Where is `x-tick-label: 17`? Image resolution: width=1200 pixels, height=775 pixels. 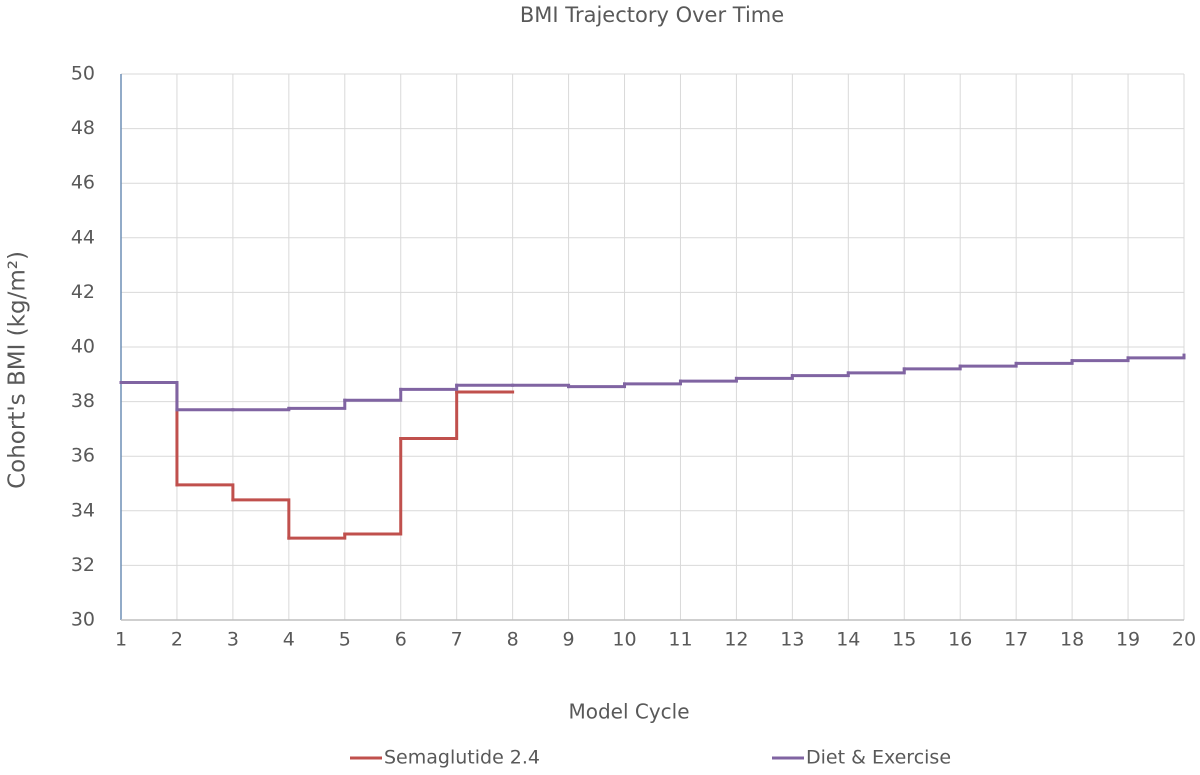
x-tick-label: 17 is located at coordinates (1016, 640).